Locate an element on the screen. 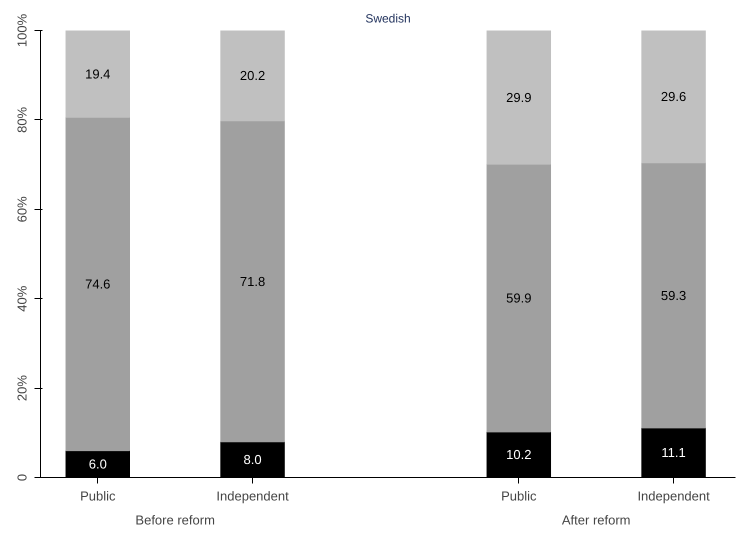 The image size is (747, 537). data-label: 6.0 is located at coordinates (97, 464).